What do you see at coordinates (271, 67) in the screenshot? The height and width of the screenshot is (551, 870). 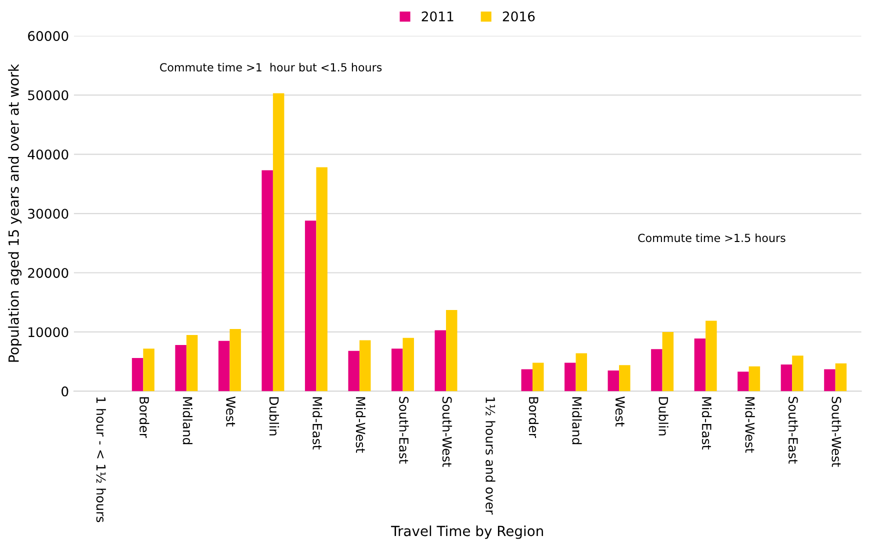 I see `annotation: Commute time >1 hour but <1.5 hours` at bounding box center [271, 67].